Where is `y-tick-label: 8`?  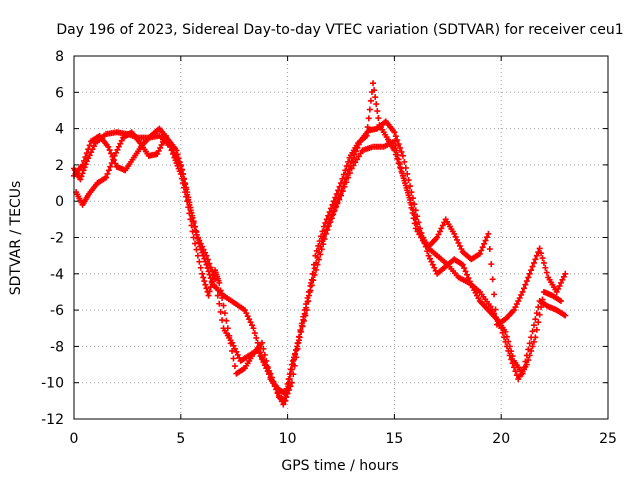 y-tick-label: 8 is located at coordinates (59, 57).